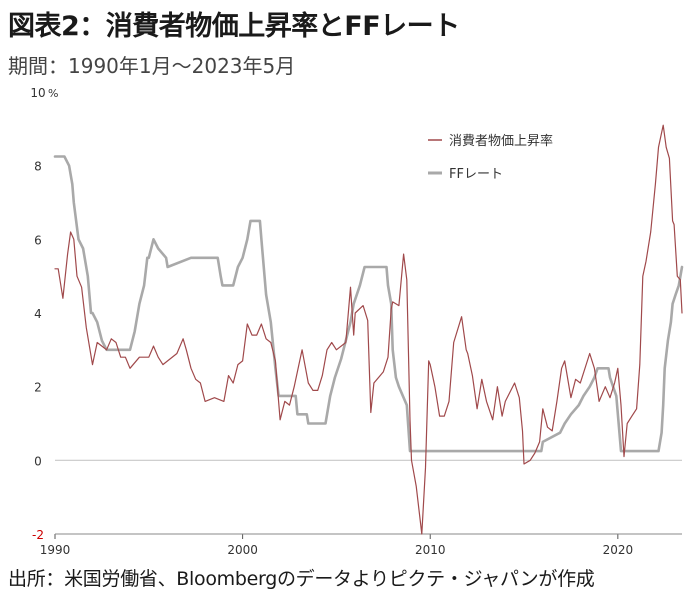  I want to click on legend-label: 消費者物価上昇率, so click(501, 141).